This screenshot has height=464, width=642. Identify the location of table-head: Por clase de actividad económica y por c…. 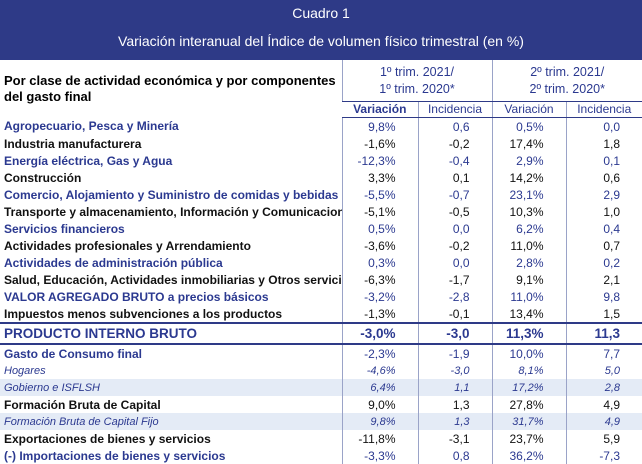
(321, 89).